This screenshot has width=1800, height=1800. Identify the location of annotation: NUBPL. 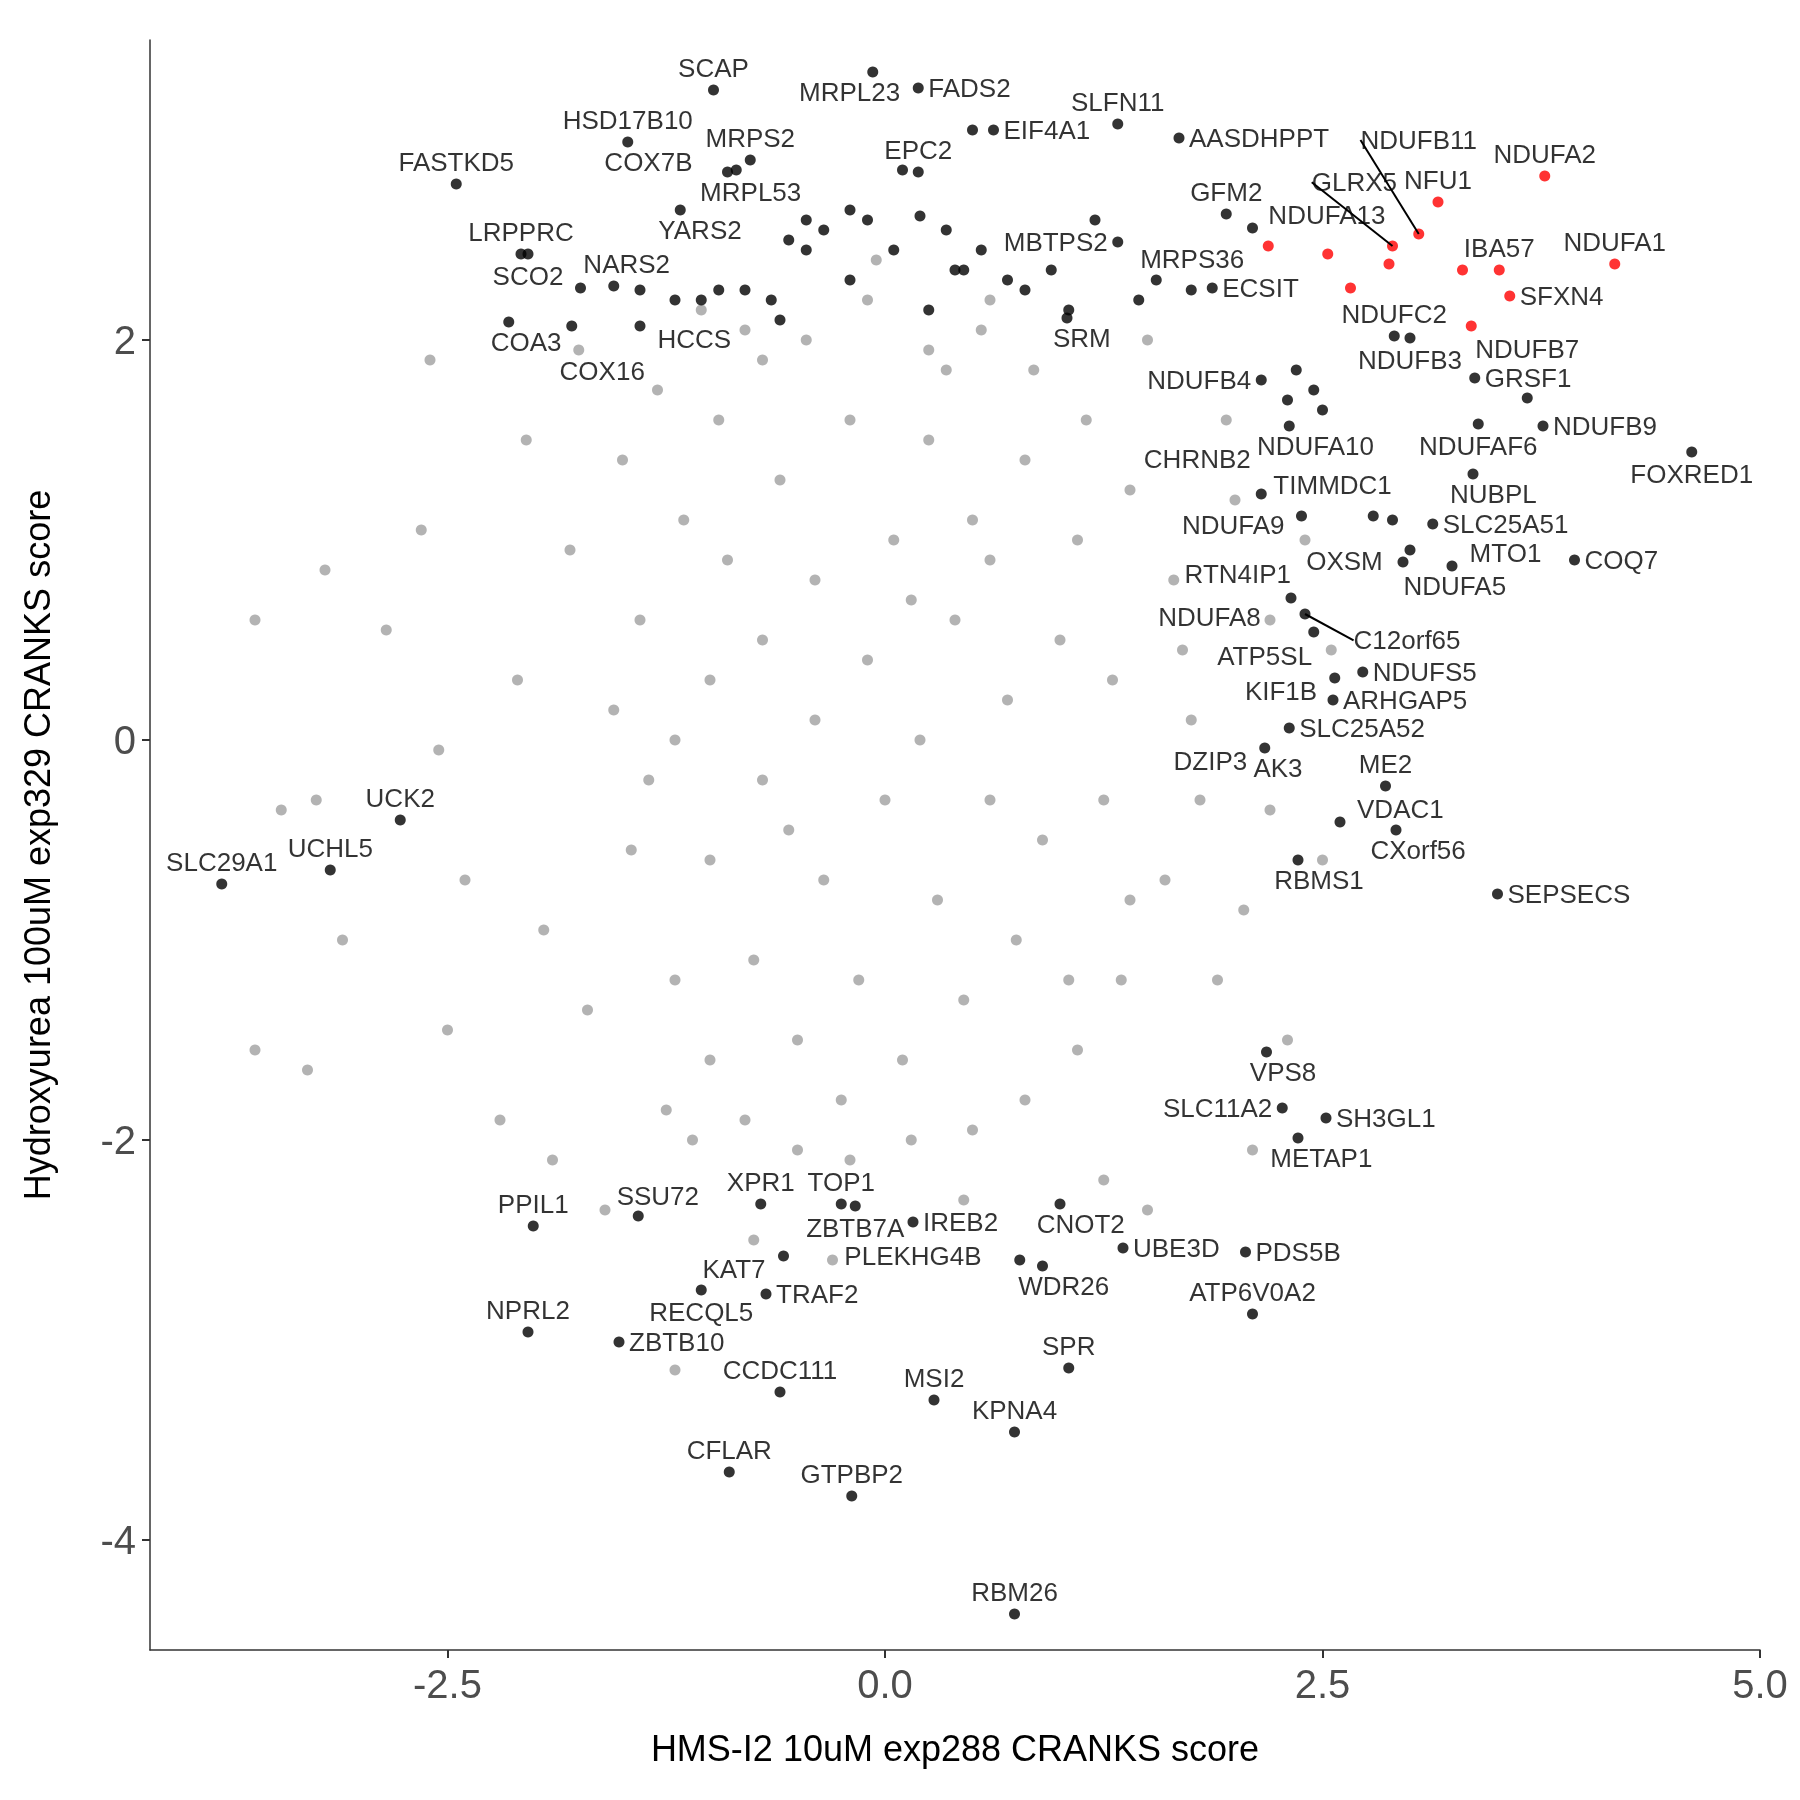
(1493, 494).